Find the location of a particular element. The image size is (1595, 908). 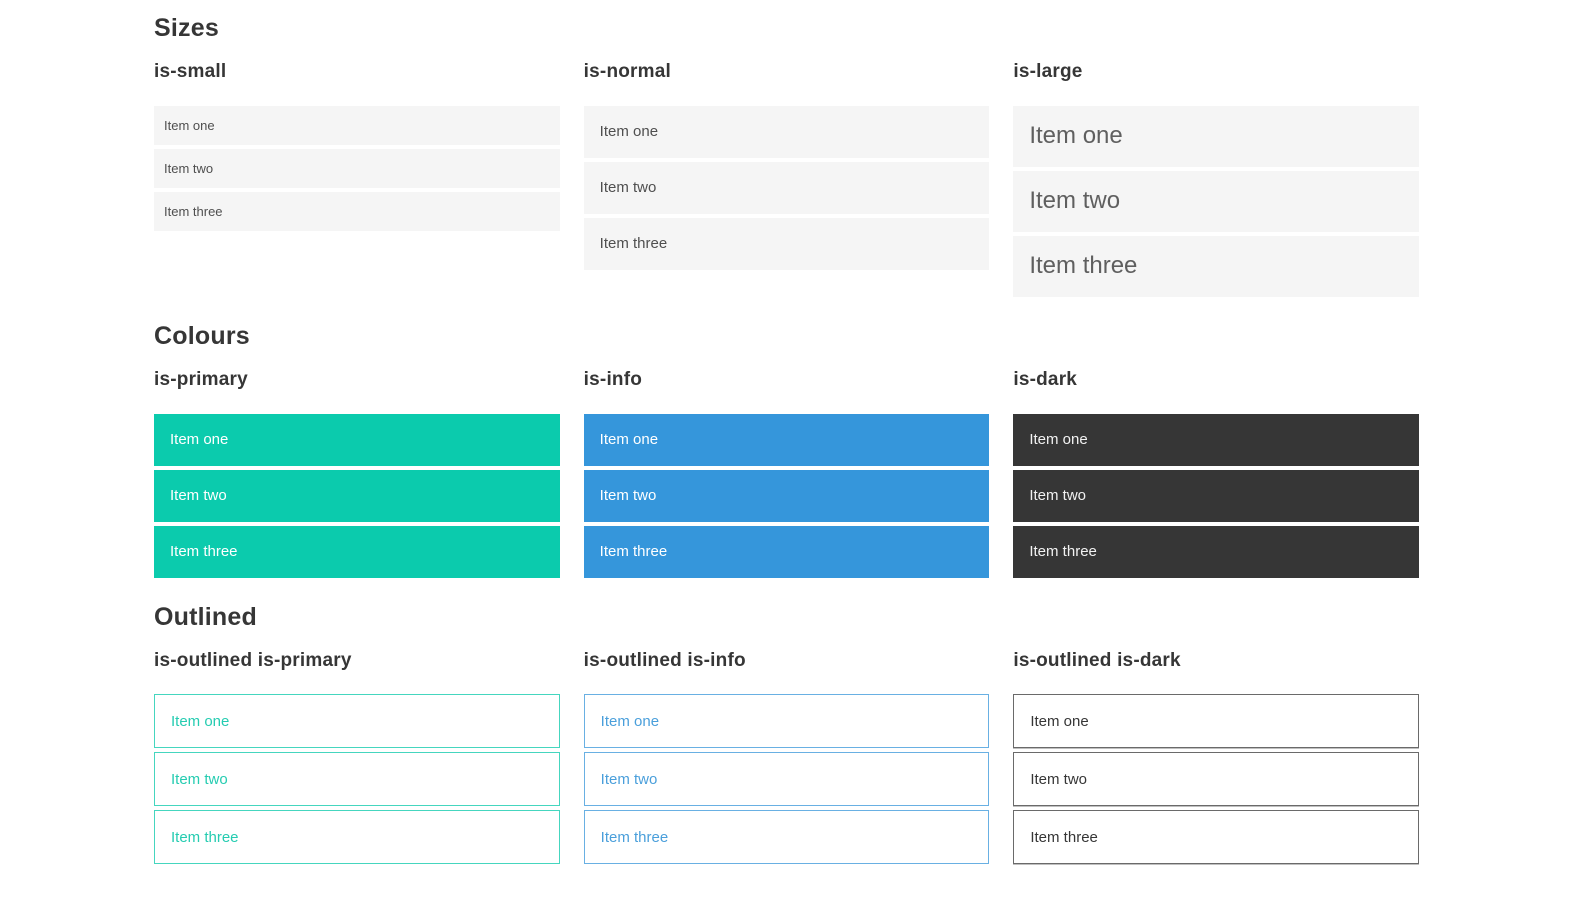

column-heading: is-outlined is-dark is located at coordinates (1097, 660).